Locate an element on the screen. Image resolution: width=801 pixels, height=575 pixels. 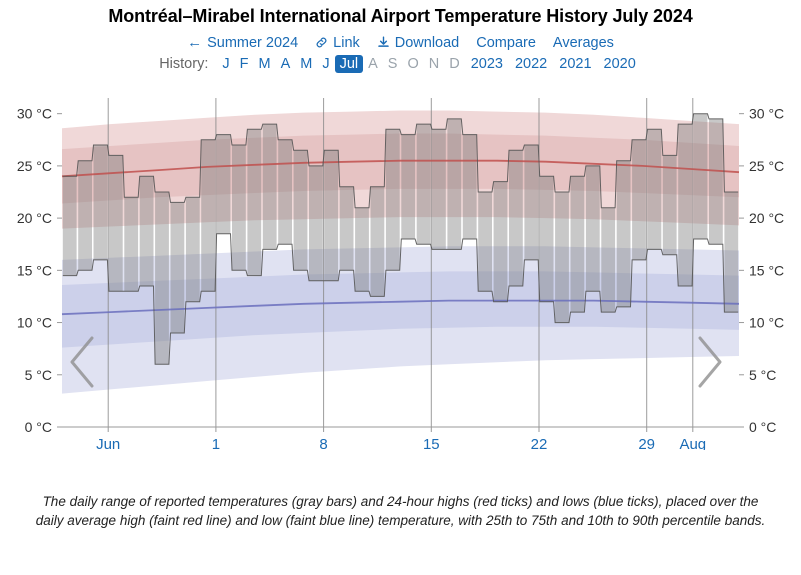
y-label-right-5: 25 °C is located at coordinates (766, 166).